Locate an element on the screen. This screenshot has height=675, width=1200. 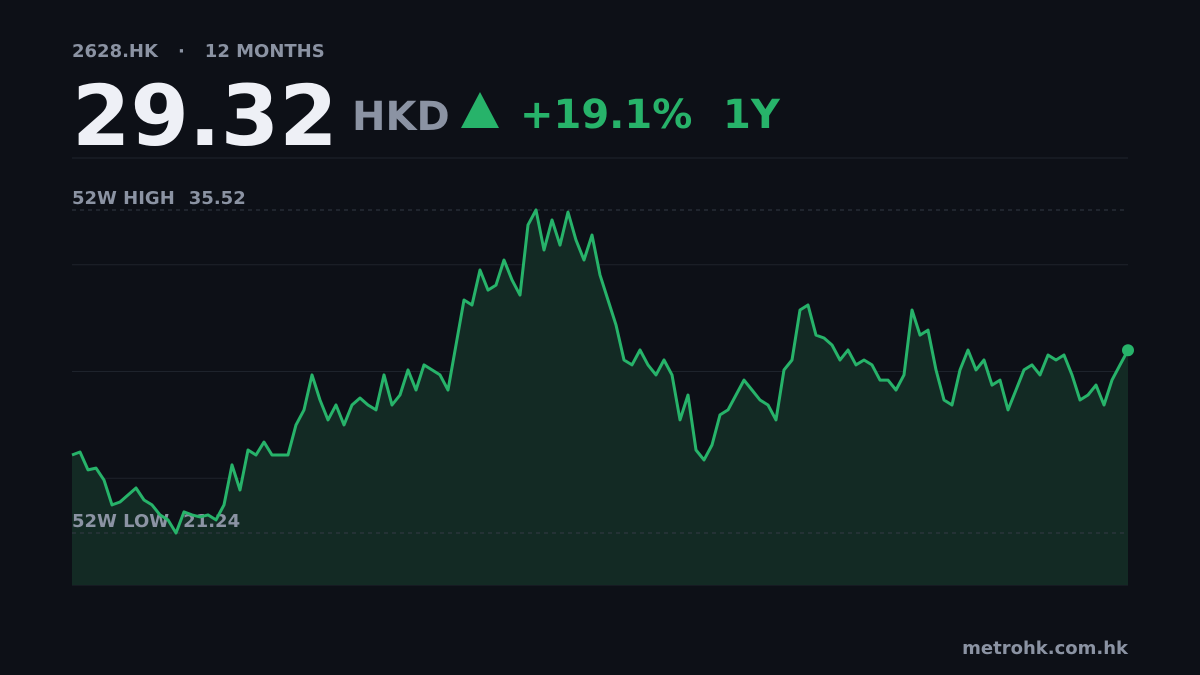
low-label-text: 52W LOW is located at coordinates (120, 521).